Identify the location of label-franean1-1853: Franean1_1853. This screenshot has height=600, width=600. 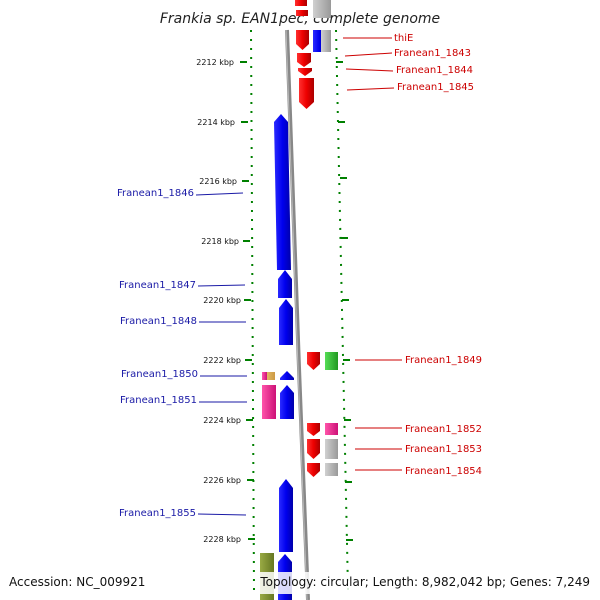
(418, 449).